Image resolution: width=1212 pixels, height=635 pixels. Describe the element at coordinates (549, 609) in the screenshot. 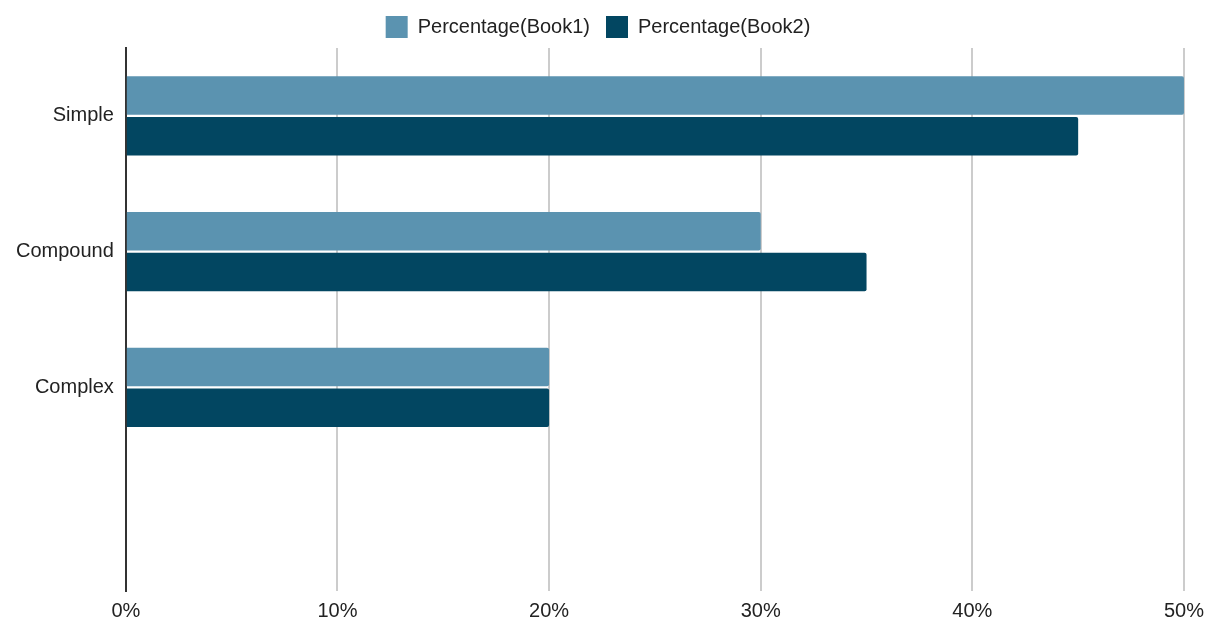

I see `x-tick-label: 20%` at that location.